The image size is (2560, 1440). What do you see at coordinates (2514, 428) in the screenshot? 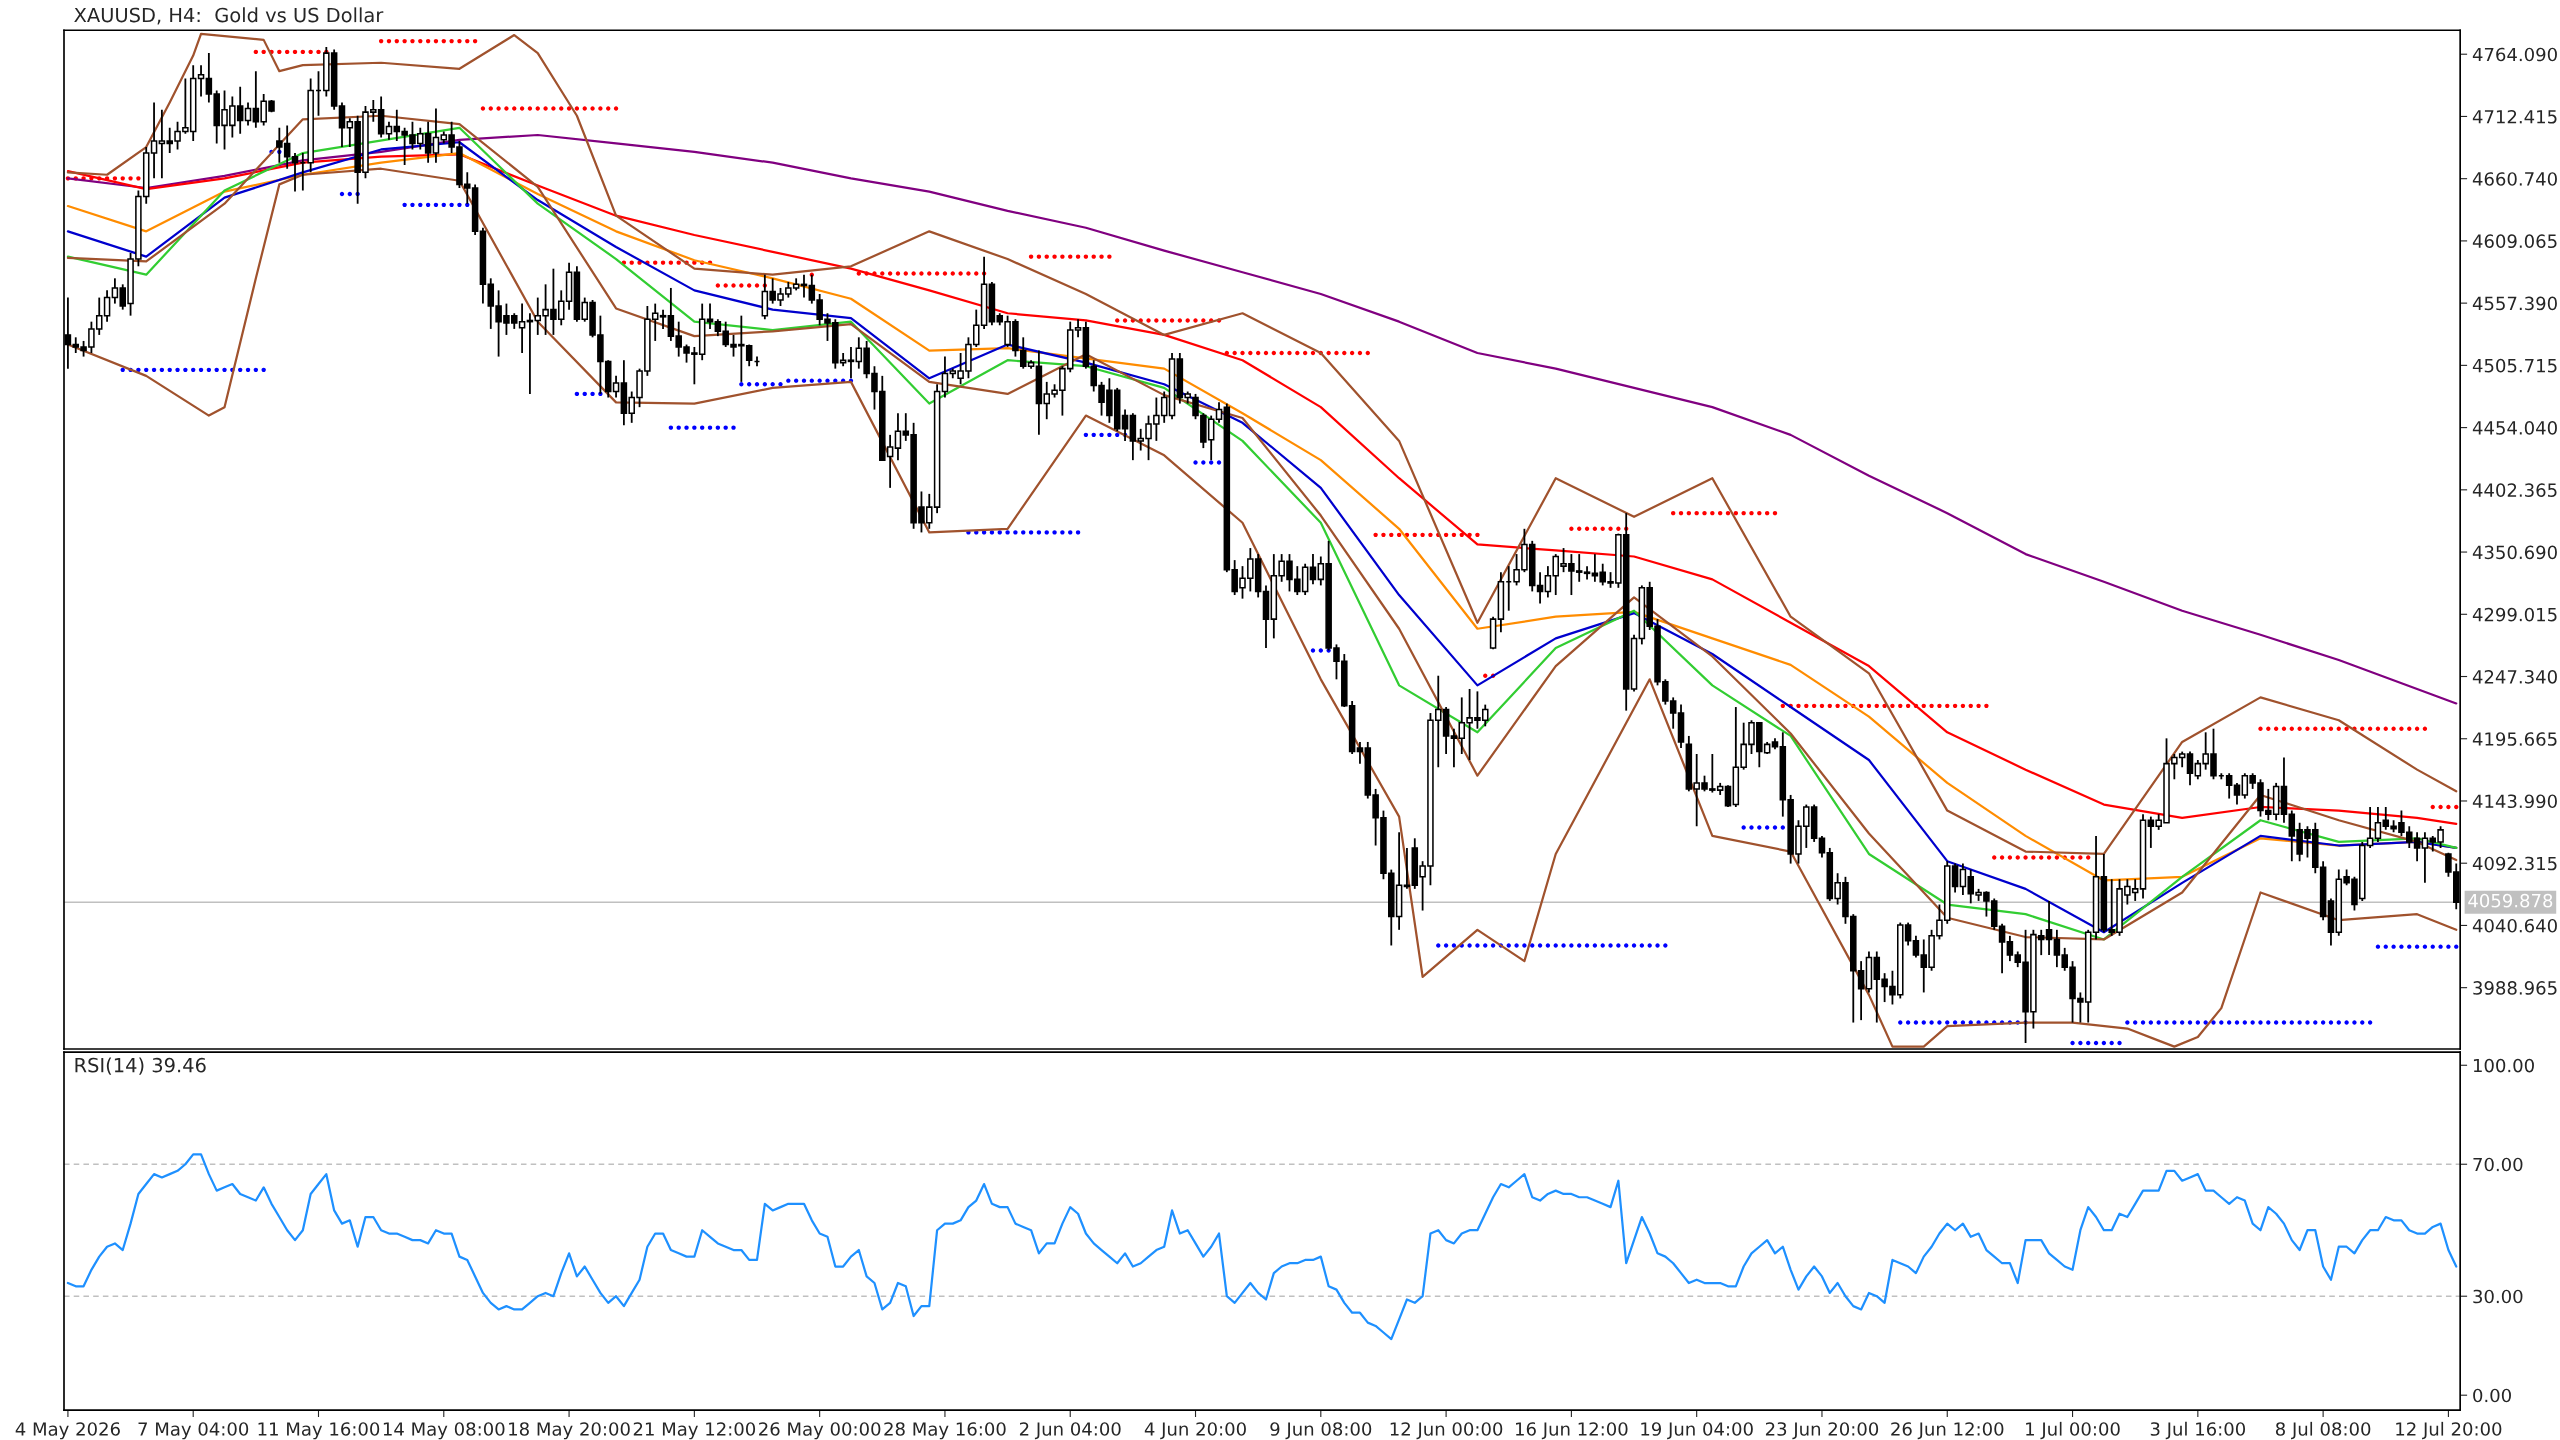
I see `y-tick-label: 4454.040` at bounding box center [2514, 428].